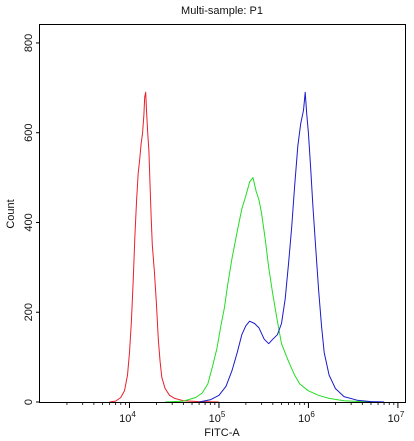  I want to click on y-tick-label: 0, so click(29, 402).